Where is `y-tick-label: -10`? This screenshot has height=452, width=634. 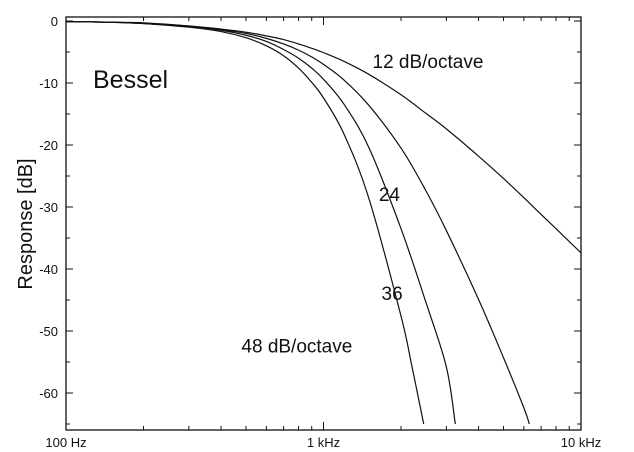
y-tick-label: -10 is located at coordinates (48, 83).